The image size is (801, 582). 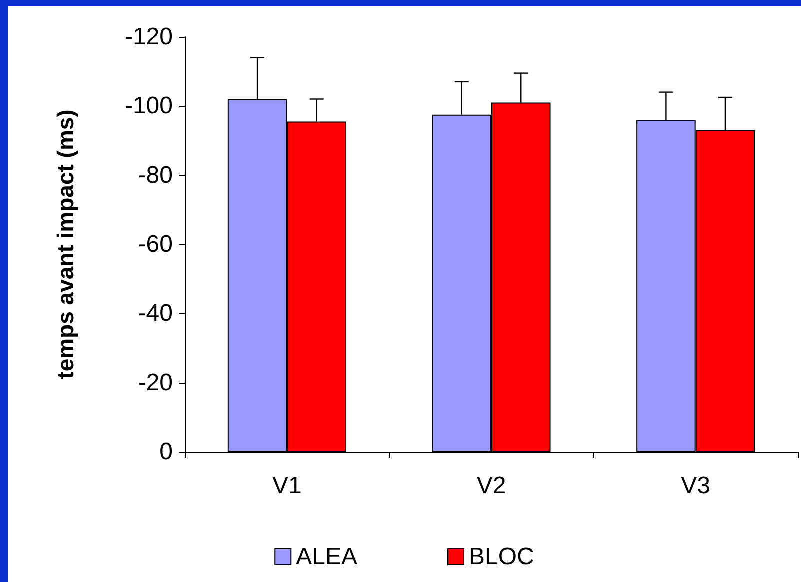 What do you see at coordinates (327, 557) in the screenshot?
I see `legend-label: ALEA` at bounding box center [327, 557].